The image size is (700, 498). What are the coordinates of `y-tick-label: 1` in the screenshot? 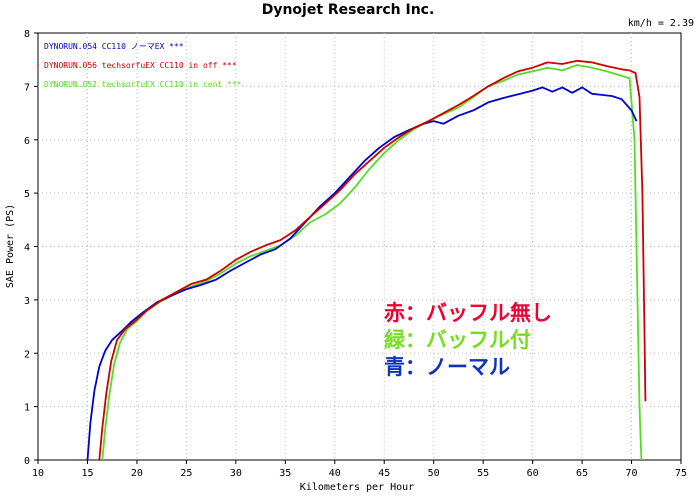 It's located at (27, 408).